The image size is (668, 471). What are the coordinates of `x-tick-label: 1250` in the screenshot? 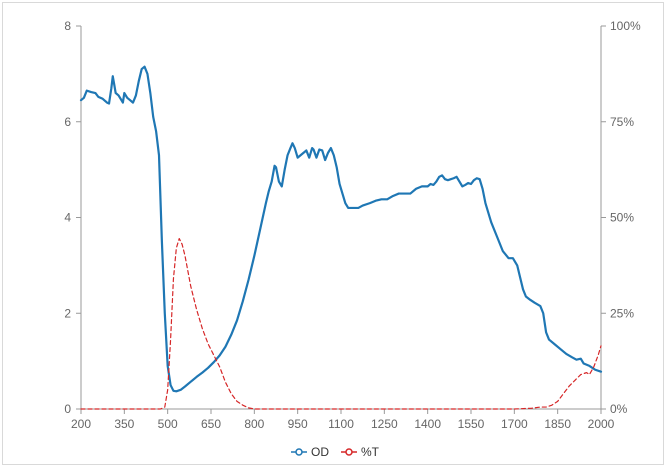 It's located at (384, 424).